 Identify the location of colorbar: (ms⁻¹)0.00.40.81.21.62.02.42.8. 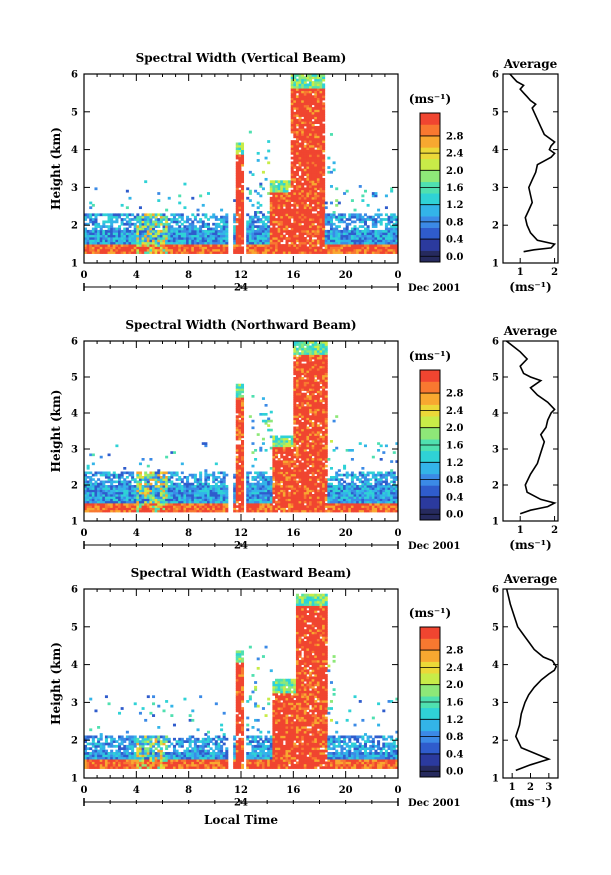
(436, 177).